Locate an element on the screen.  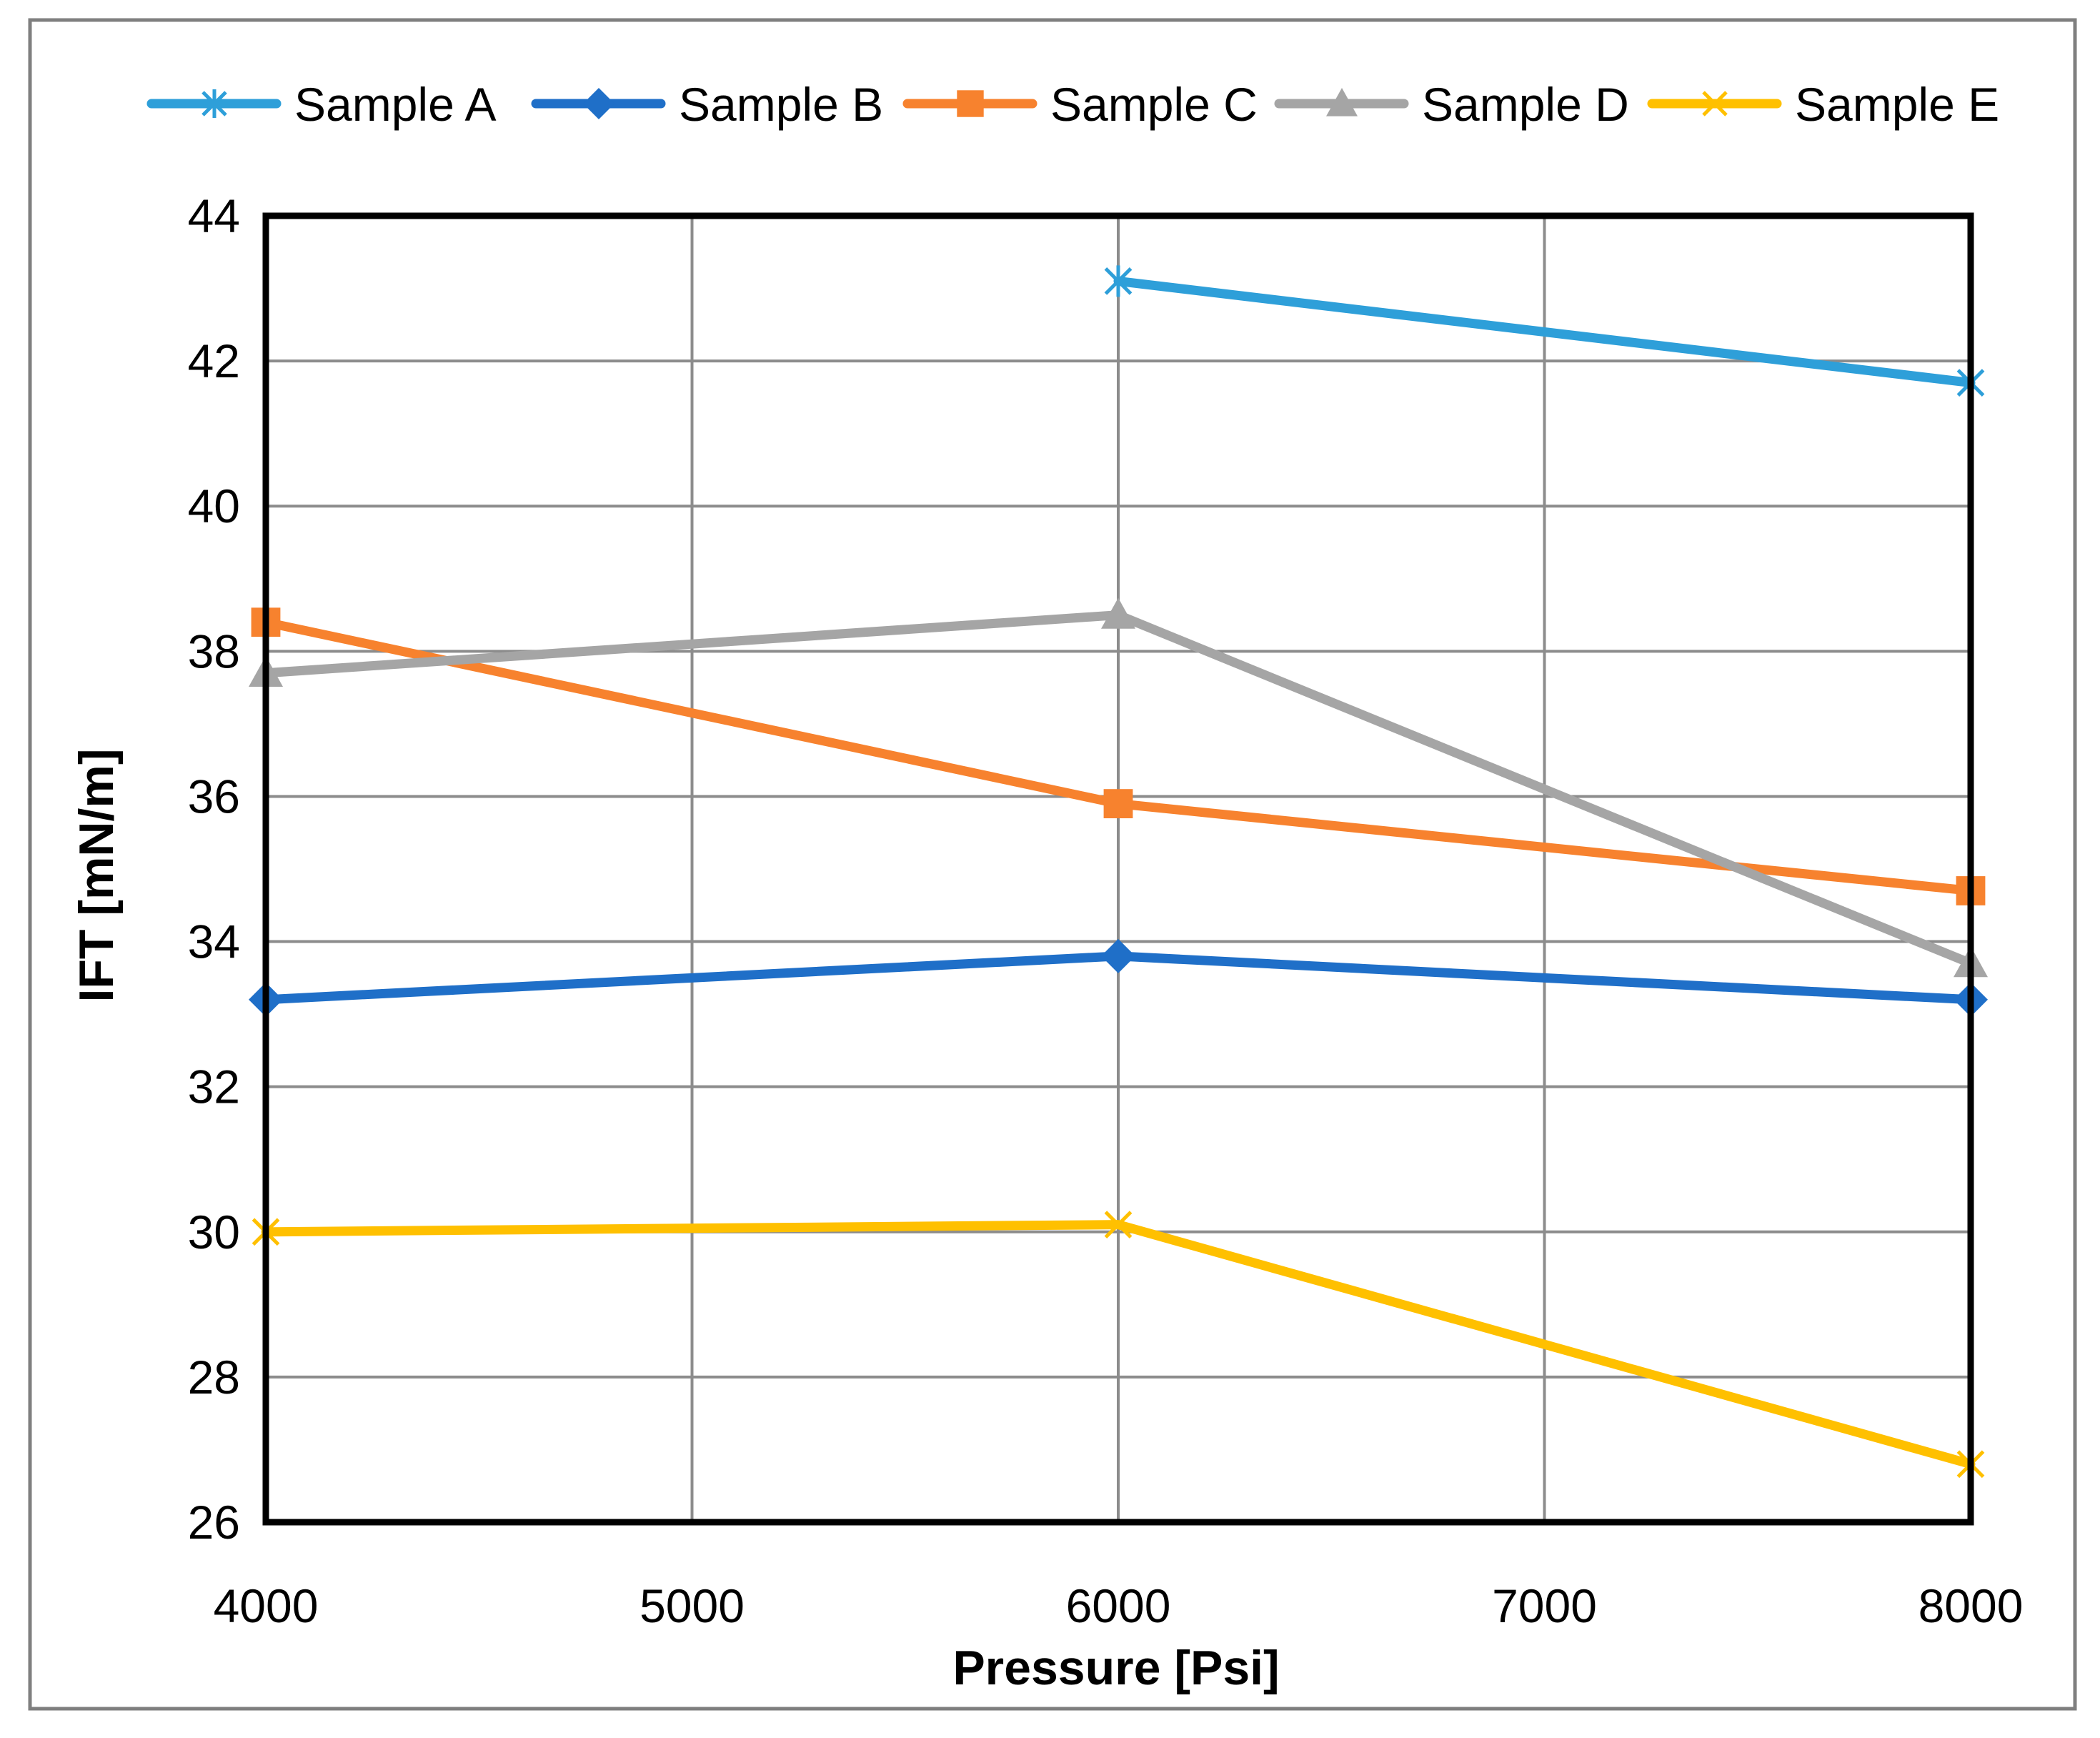
x-tick-label: 4000 is located at coordinates (266, 1605).